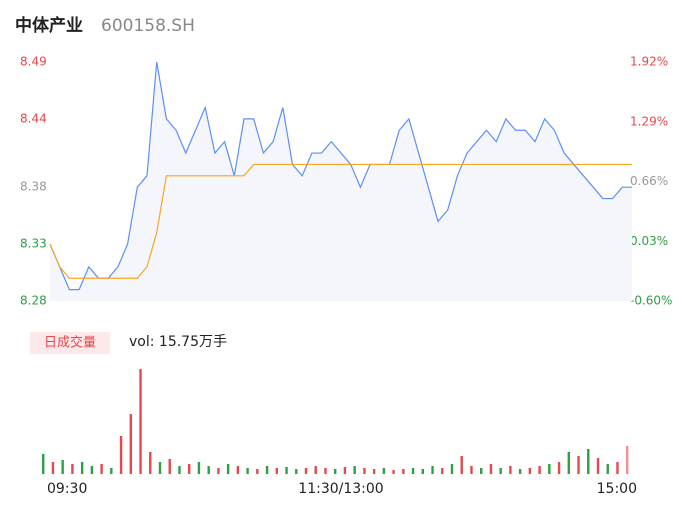 Image resolution: width=686 pixels, height=524 pixels. I want to click on y2-tick-label: -0.60%, so click(651, 301).